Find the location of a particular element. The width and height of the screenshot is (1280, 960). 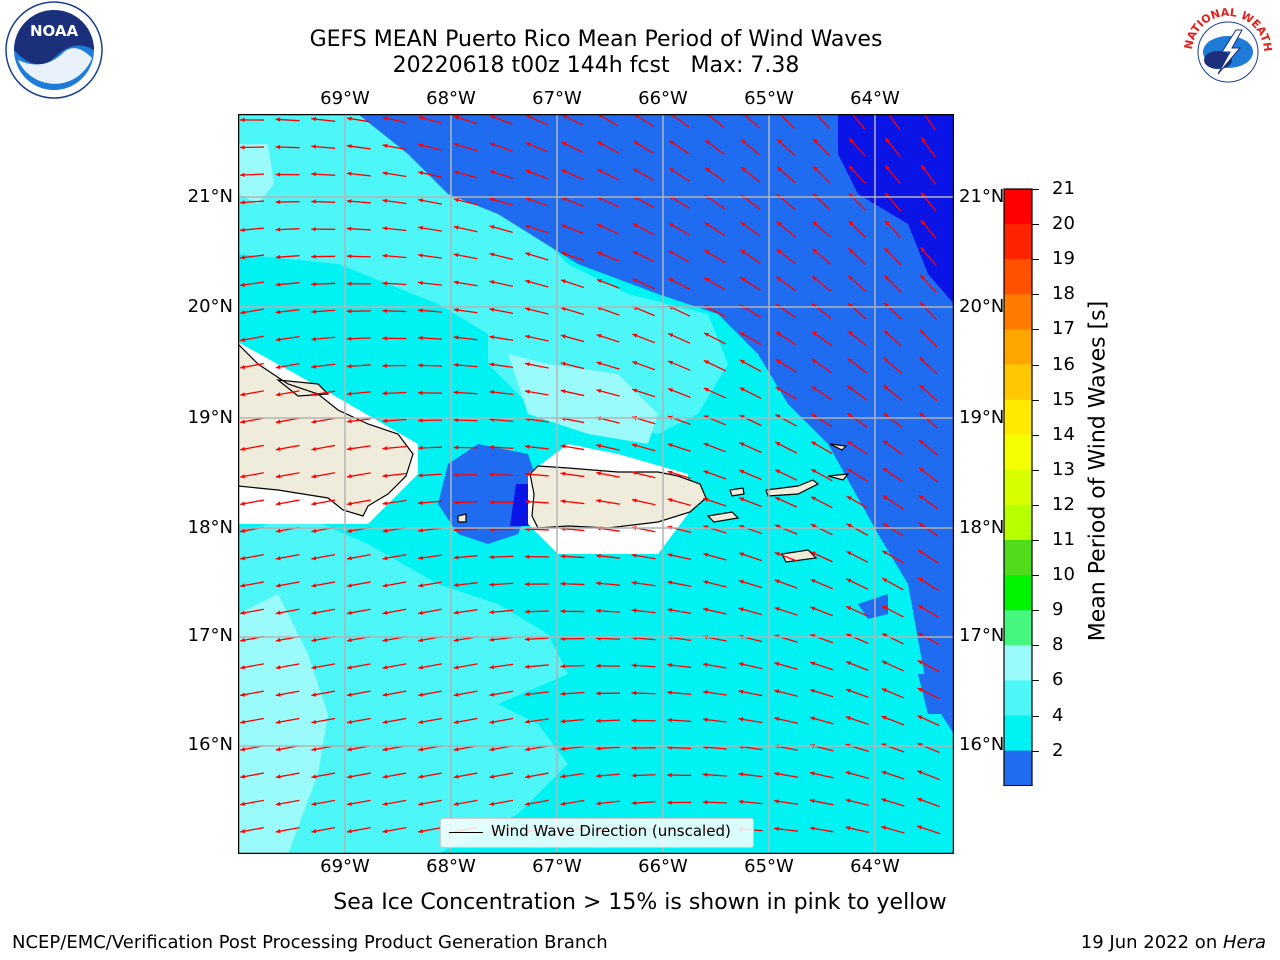

virgin-islands is located at coordinates (653, 503).